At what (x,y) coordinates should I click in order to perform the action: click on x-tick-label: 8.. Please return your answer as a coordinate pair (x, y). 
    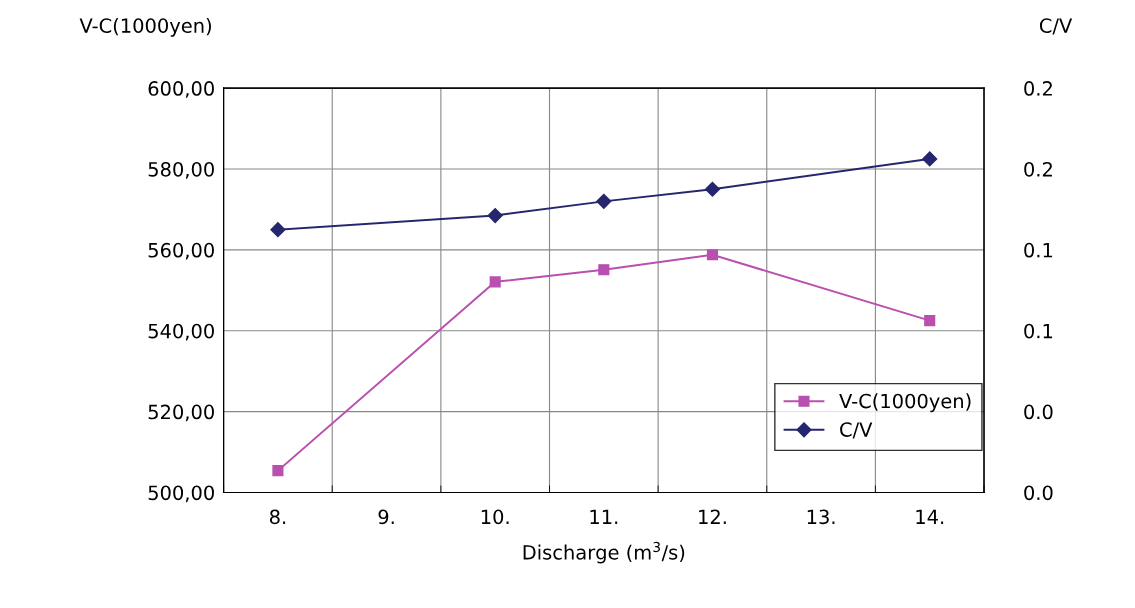
    Looking at the image, I should click on (277, 517).